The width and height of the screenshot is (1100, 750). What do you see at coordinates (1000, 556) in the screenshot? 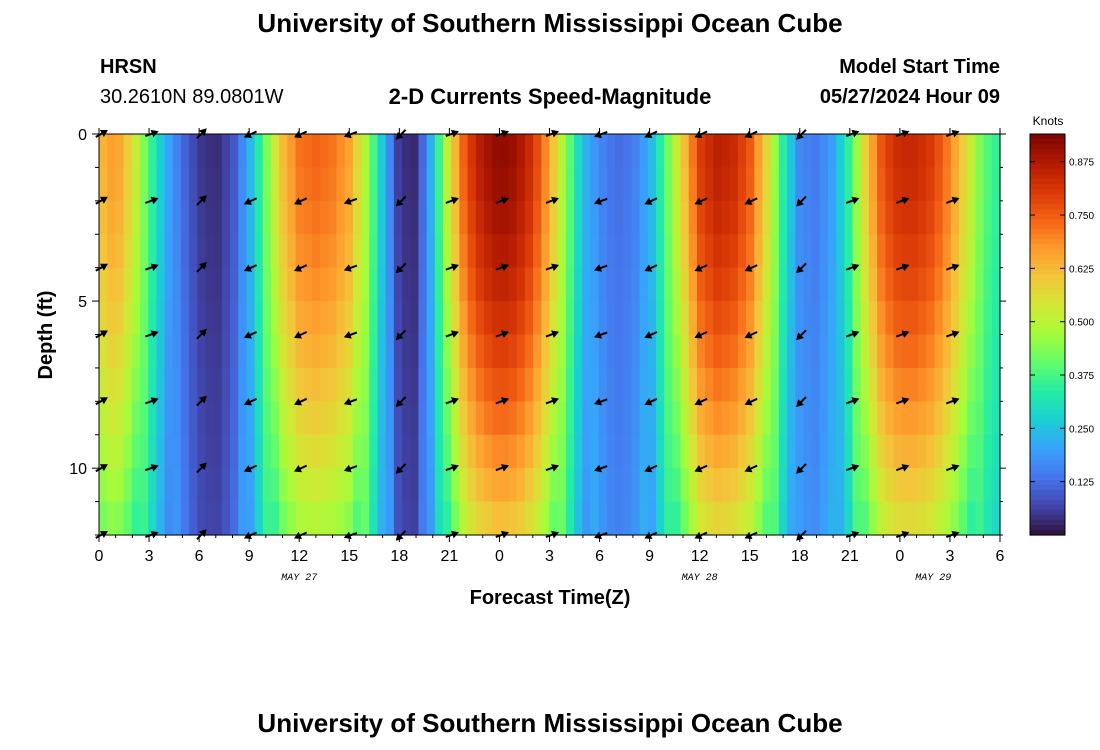
I see `x-tick-label: 6` at bounding box center [1000, 556].